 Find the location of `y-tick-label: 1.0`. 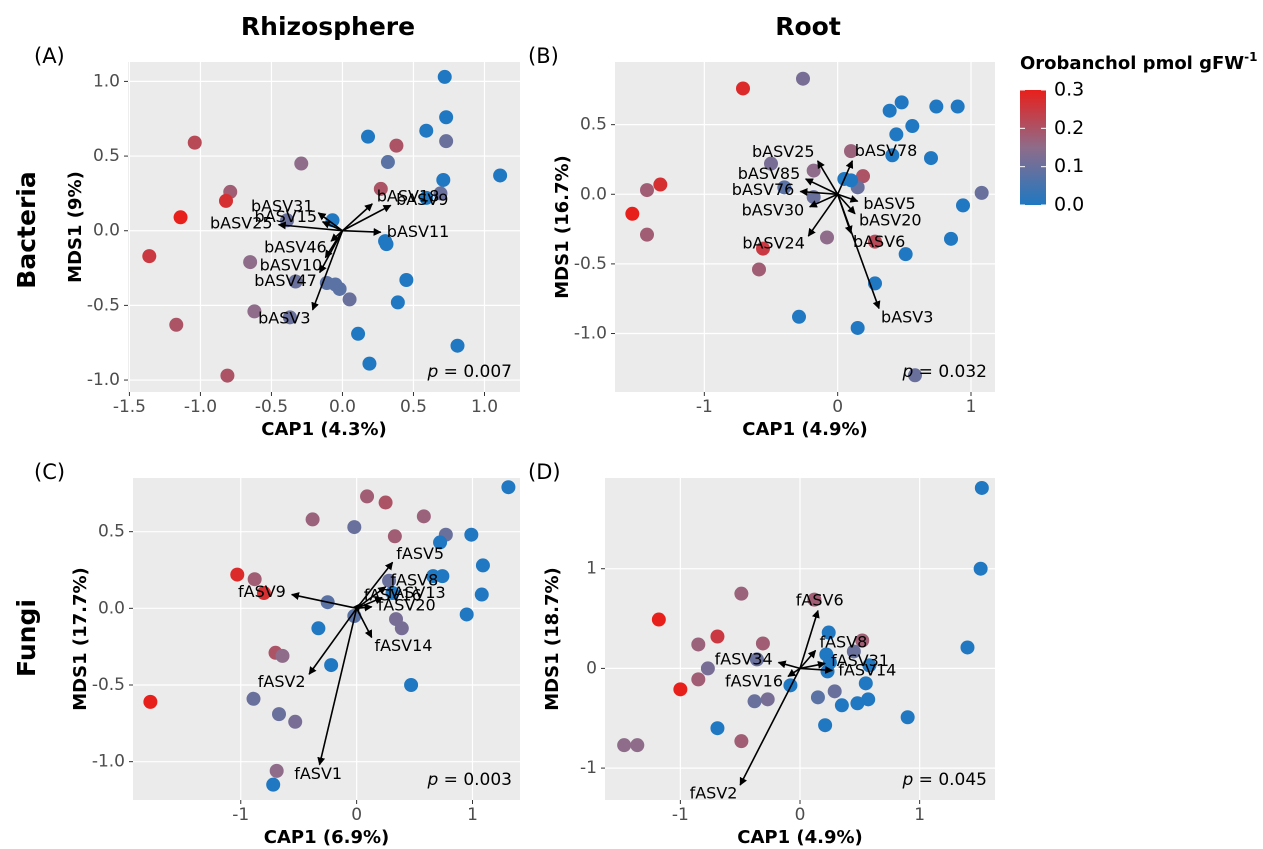

y-tick-label: 1.0 is located at coordinates (106, 81).